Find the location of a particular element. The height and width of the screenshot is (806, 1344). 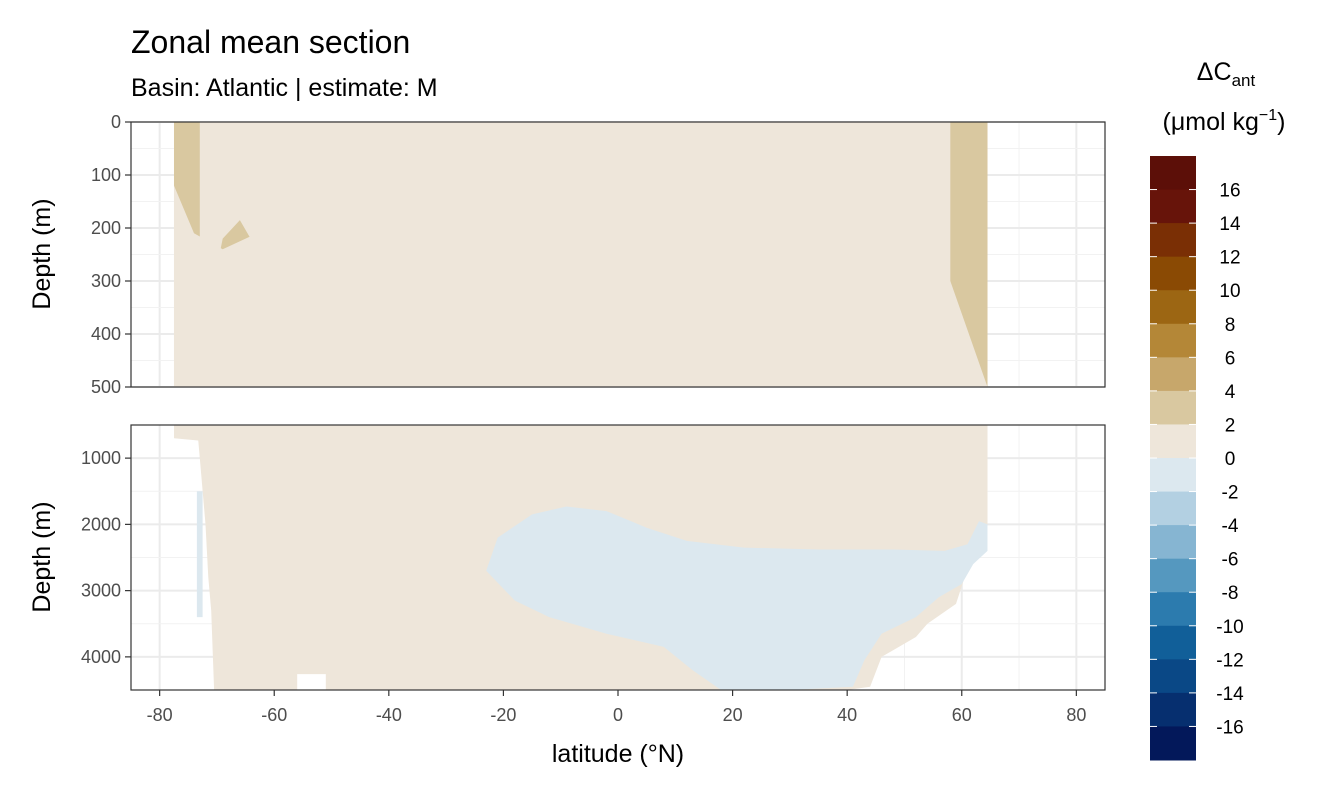

legend-unit-close: ) is located at coordinates (1281, 122).